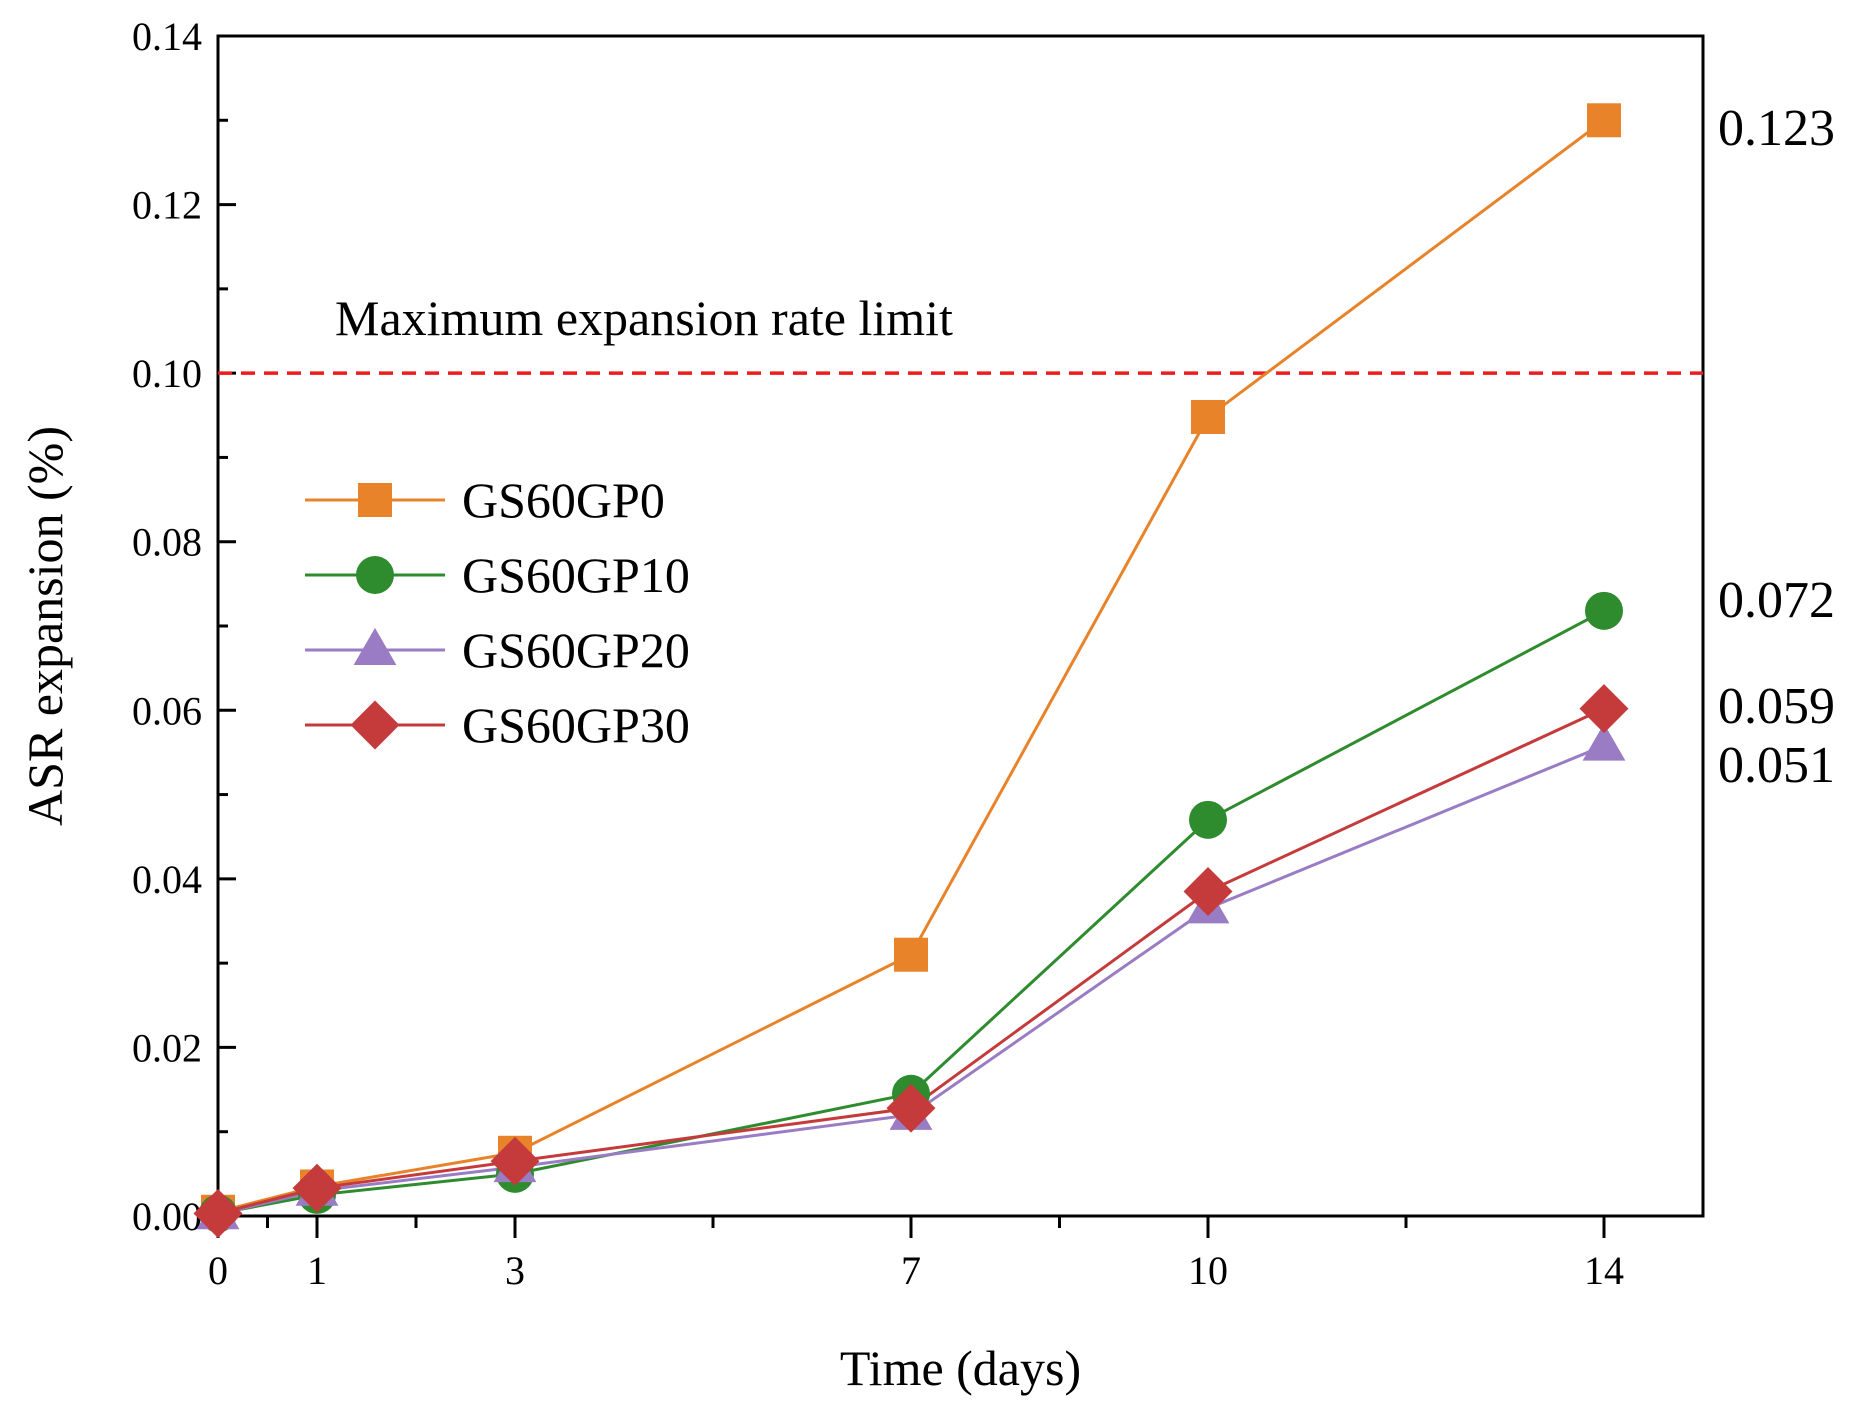  I want to click on y-tick-label: 0.06, so click(167, 710).